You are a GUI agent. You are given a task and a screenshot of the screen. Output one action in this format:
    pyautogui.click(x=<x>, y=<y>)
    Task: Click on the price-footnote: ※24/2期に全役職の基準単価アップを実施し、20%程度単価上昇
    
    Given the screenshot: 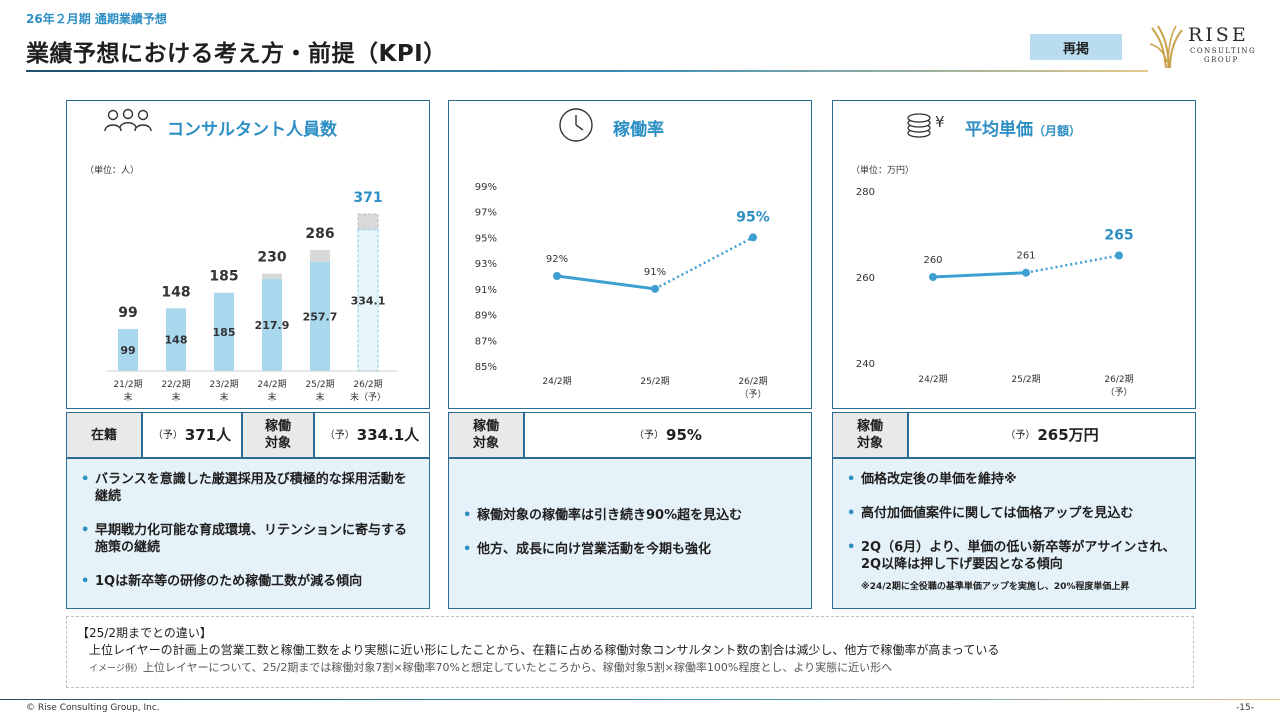 What is the action you would take?
    pyautogui.click(x=995, y=587)
    